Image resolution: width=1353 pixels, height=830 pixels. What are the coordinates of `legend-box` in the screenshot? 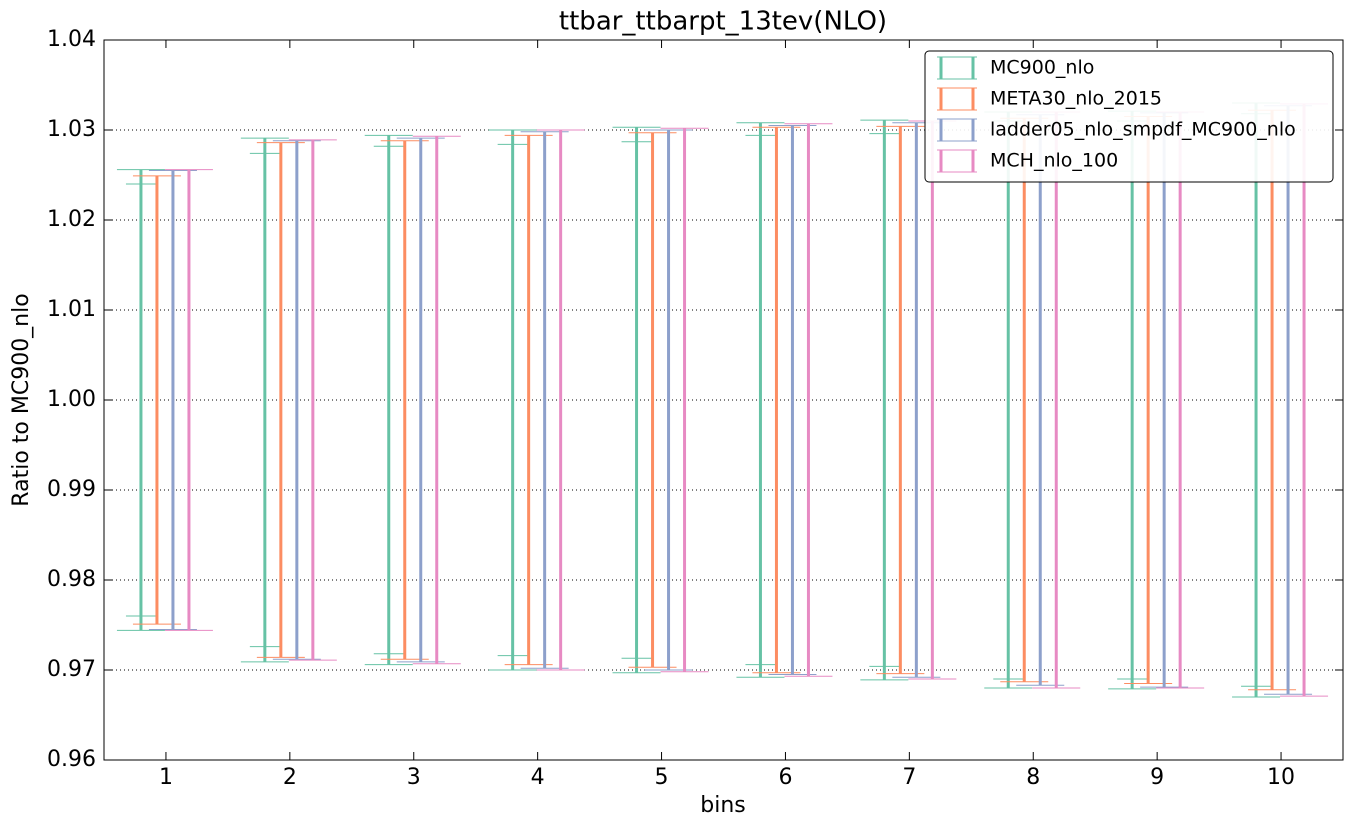 It's located at (1129, 116).